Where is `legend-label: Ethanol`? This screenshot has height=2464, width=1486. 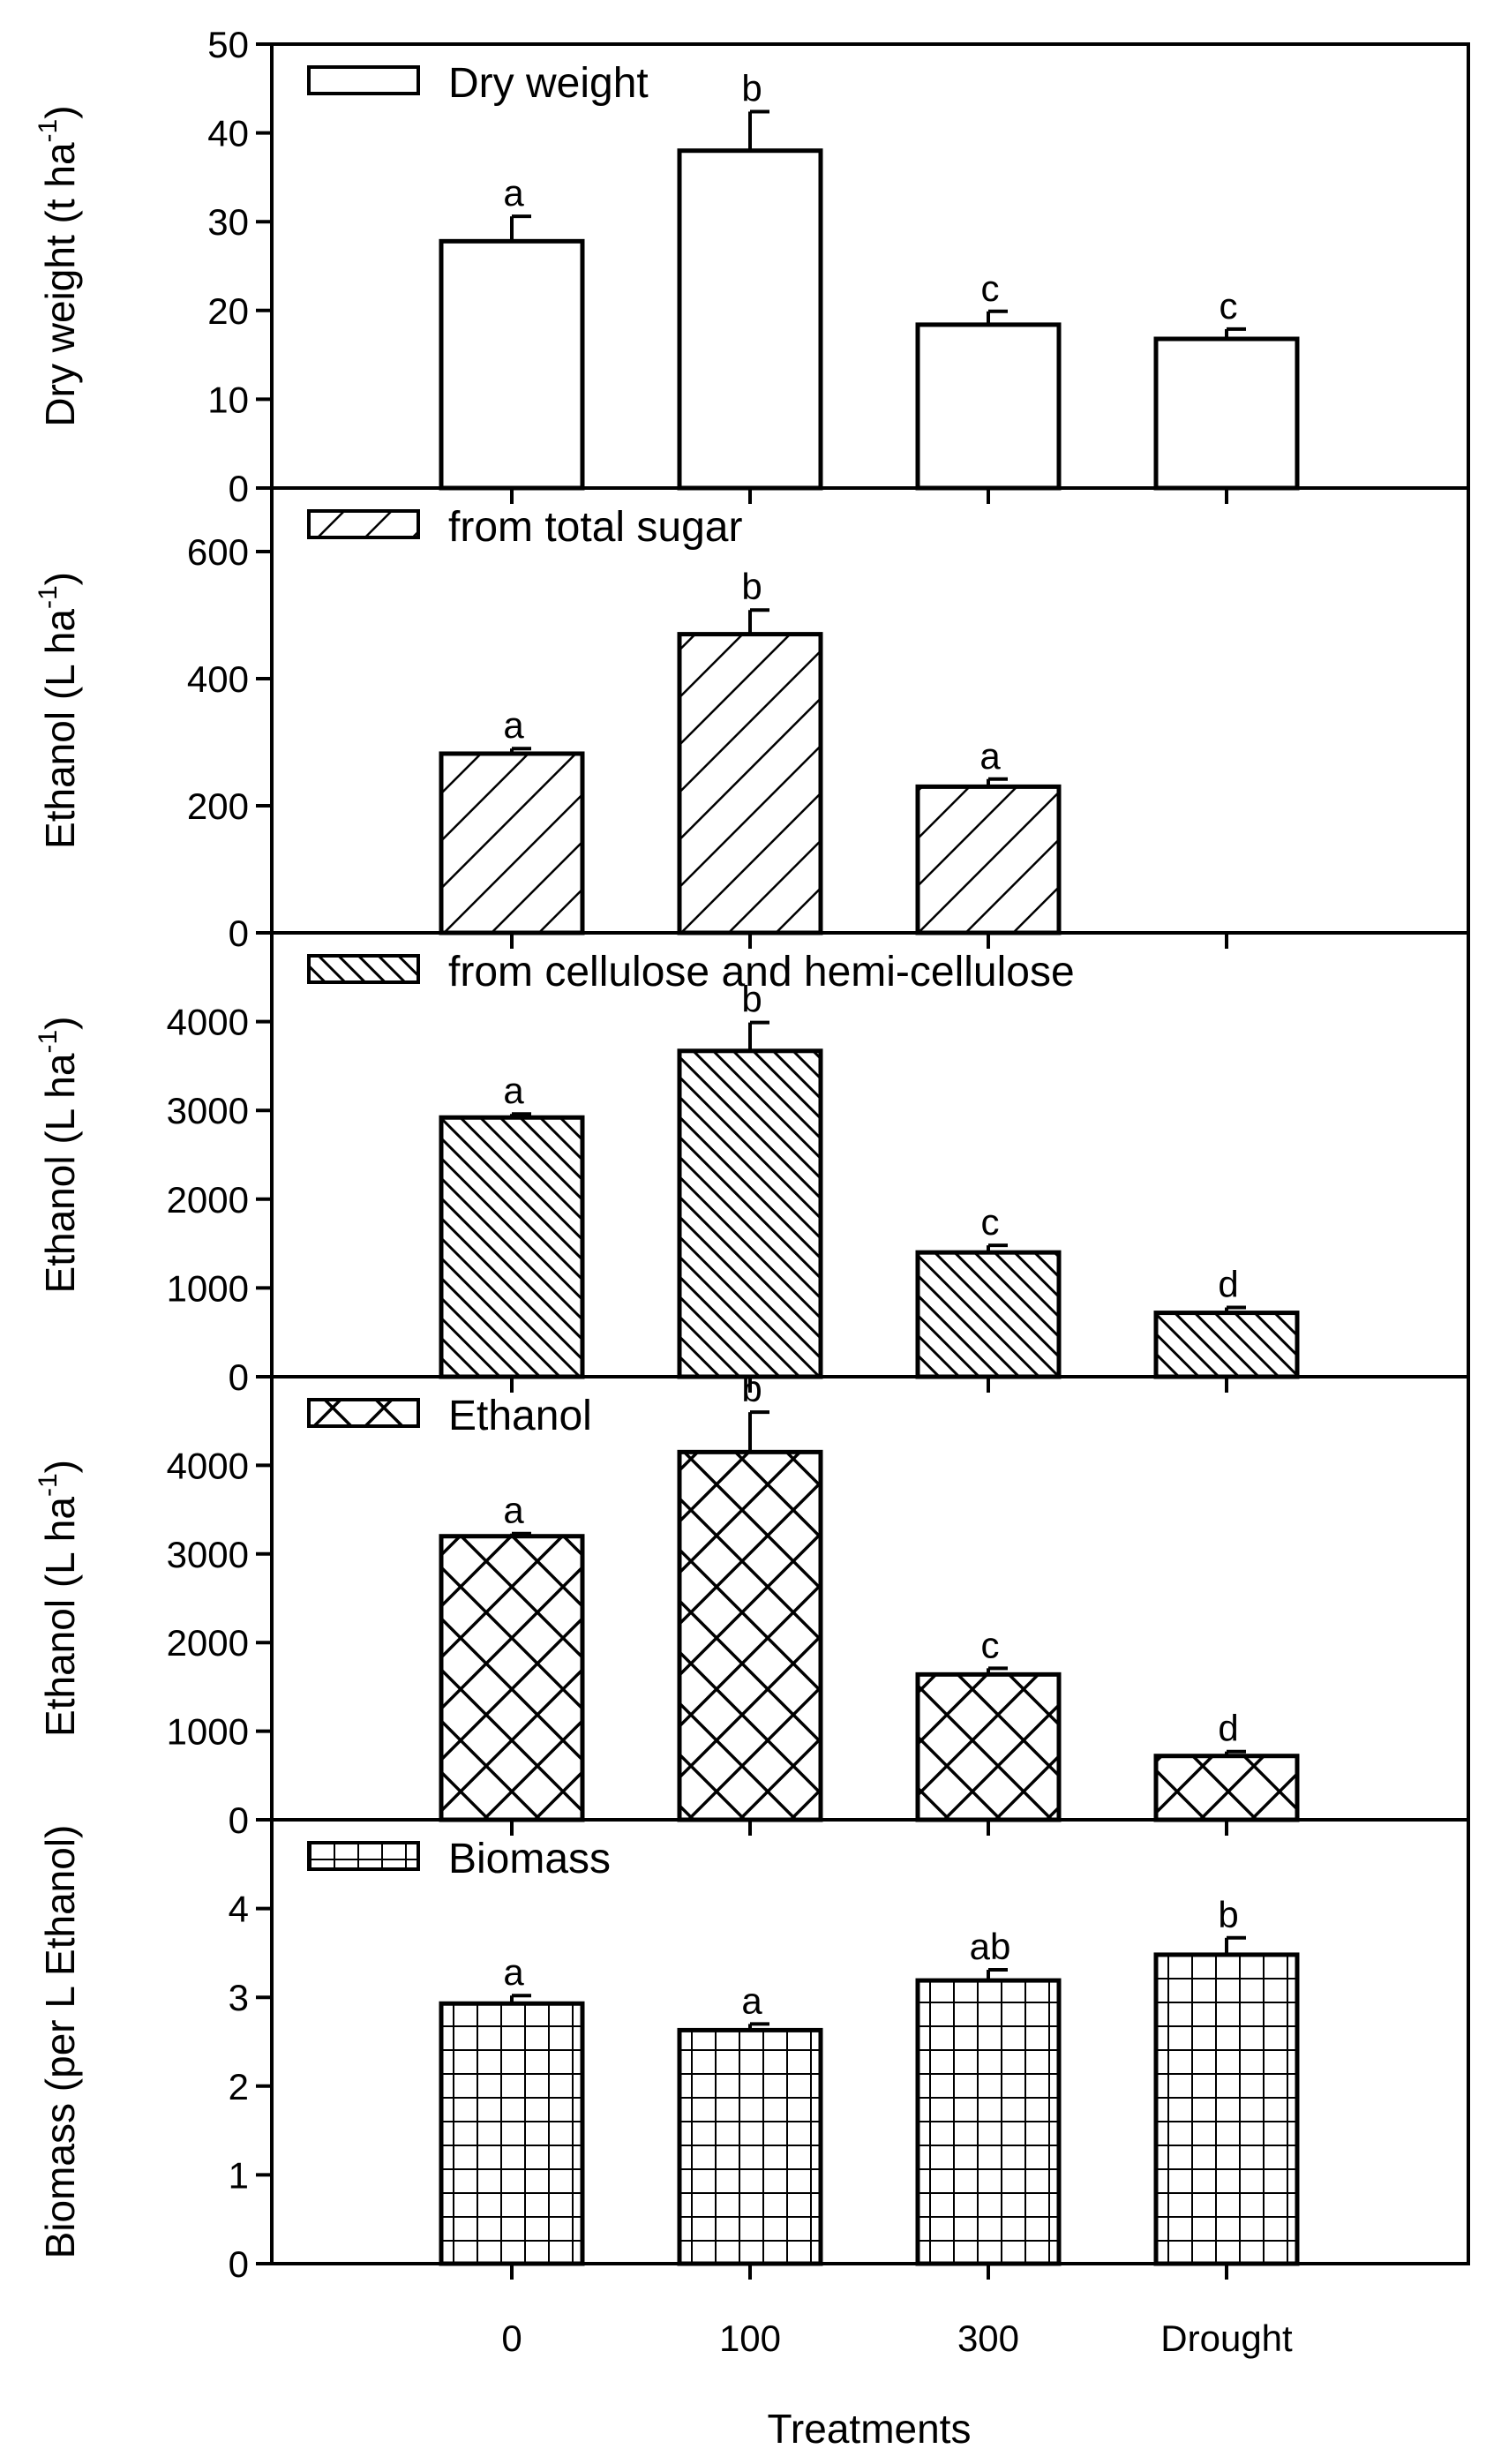
legend-label: Ethanol is located at coordinates (520, 1416).